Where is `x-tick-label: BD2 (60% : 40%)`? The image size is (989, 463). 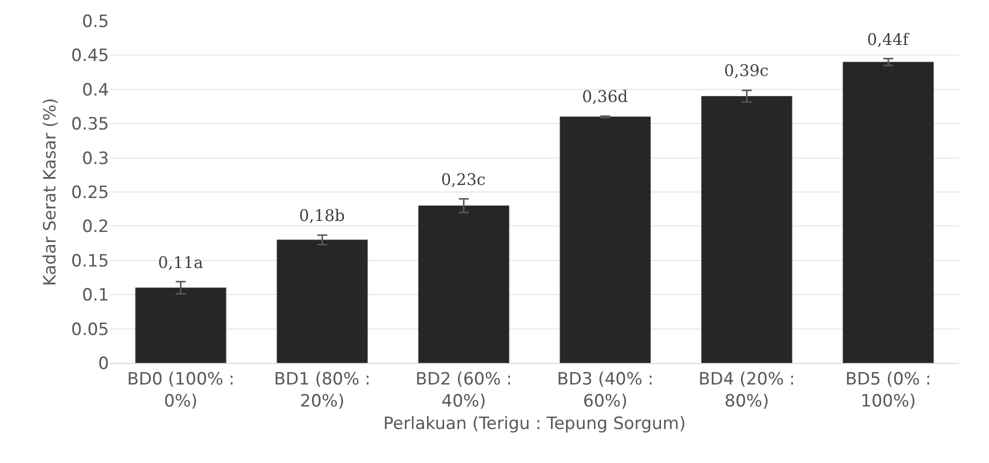
x-tick-label: BD2 (60% : 40%) is located at coordinates (463, 390).